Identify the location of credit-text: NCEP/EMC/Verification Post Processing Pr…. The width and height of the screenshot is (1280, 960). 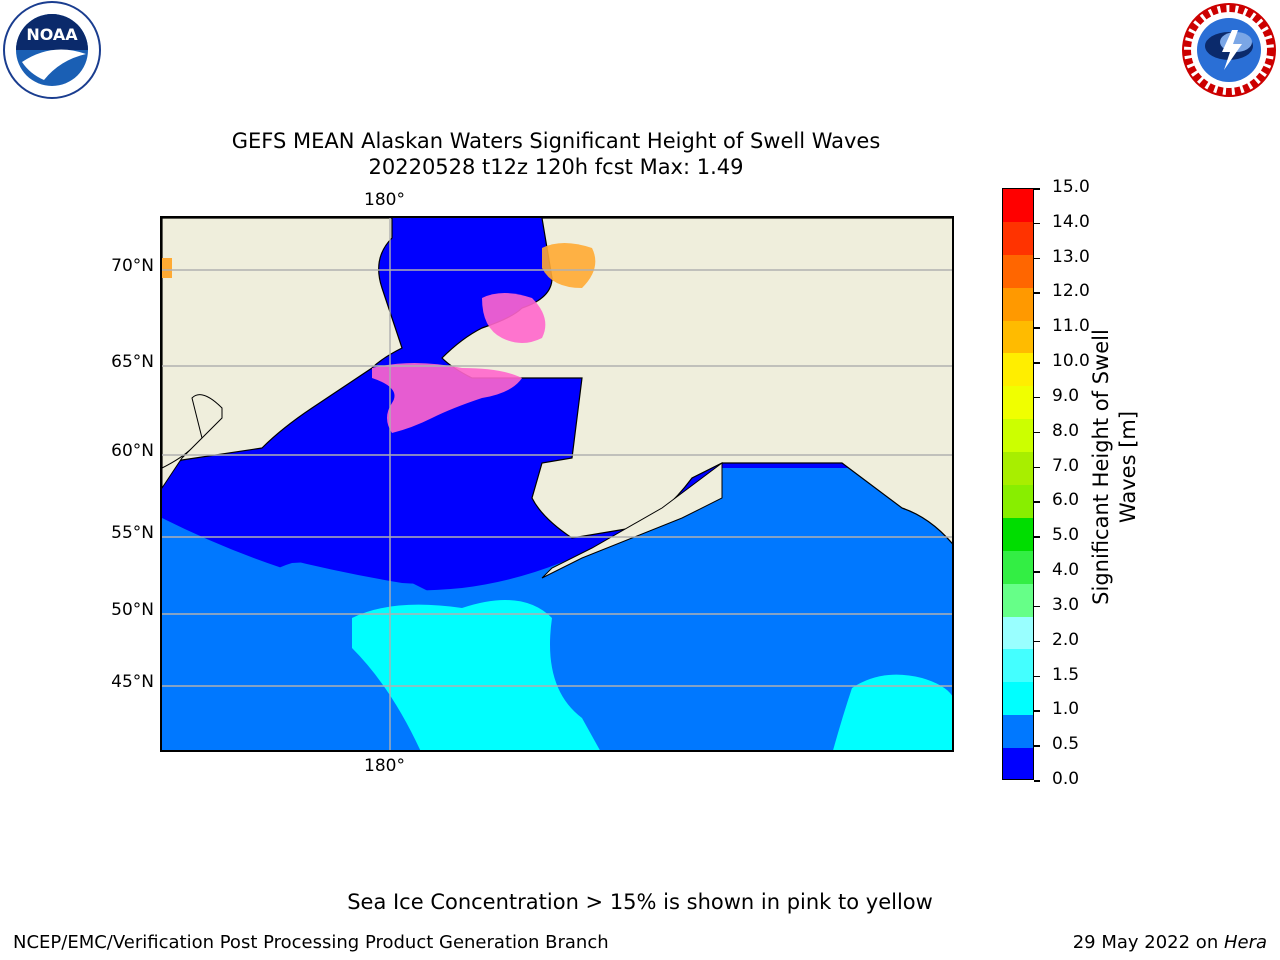
(311, 942).